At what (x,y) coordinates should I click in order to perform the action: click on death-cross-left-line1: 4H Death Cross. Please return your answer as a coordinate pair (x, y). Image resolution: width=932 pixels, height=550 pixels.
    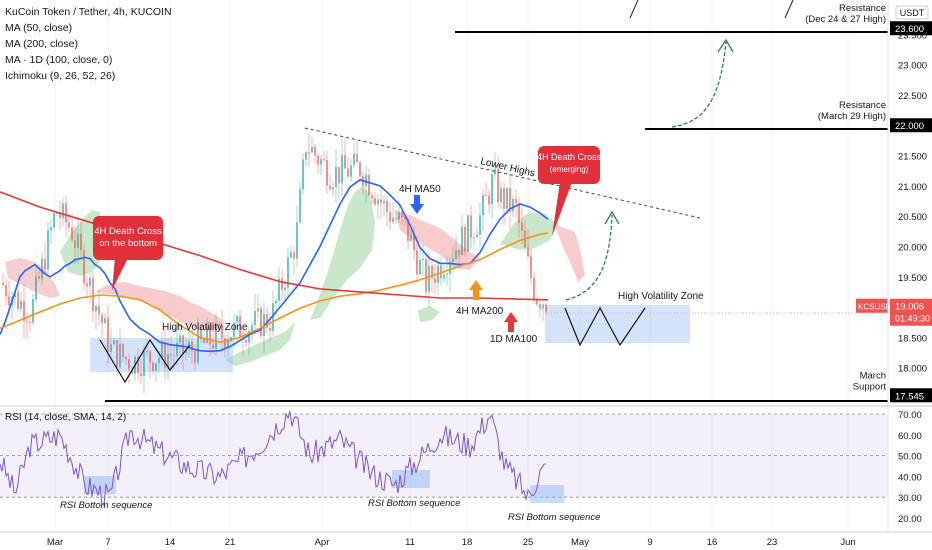
    Looking at the image, I should click on (128, 231).